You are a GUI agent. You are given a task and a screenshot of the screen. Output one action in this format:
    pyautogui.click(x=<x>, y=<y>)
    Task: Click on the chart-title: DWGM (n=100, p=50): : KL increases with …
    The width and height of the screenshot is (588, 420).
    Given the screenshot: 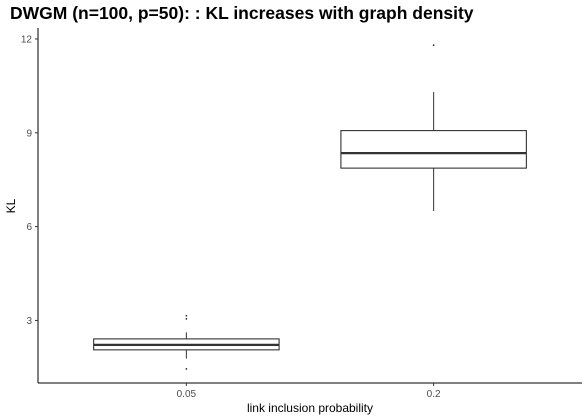 What is the action you would take?
    pyautogui.click(x=242, y=13)
    